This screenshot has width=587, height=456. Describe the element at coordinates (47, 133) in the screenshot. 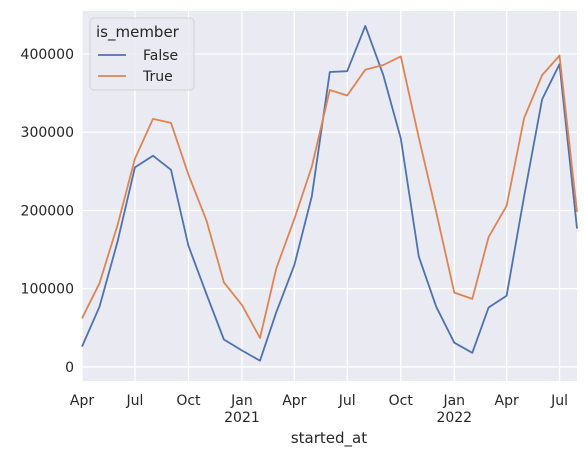

I see `y-tick-label: 300000` at that location.